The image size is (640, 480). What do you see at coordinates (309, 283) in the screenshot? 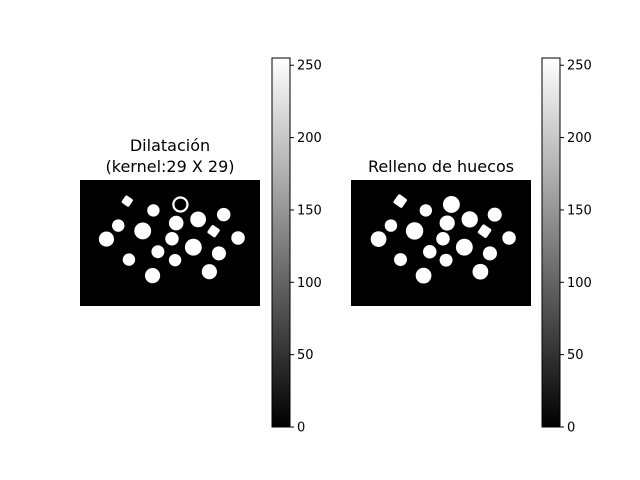
I see `left-colorbar-tick-label: 100` at bounding box center [309, 283].